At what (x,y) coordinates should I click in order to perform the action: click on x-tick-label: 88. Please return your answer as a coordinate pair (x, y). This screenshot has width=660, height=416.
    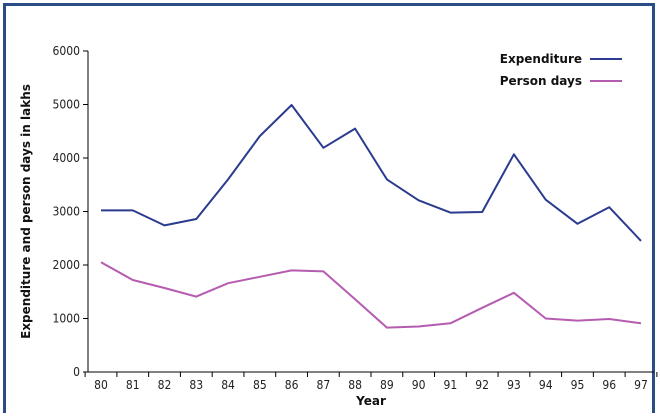
    Looking at the image, I should click on (355, 385).